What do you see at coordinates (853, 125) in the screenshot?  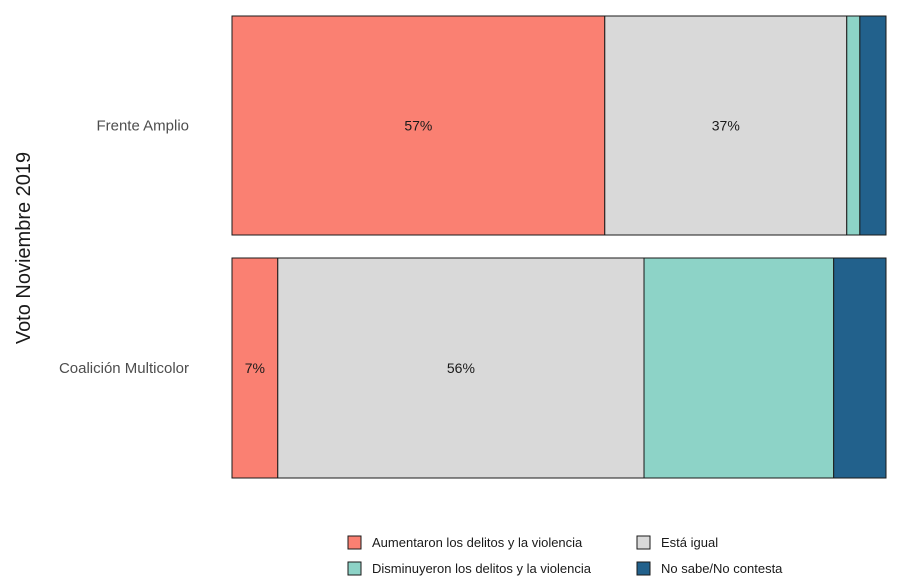 I see `bar-frente-amplio-disminuyeron-los-delitos-y-la-violencia` at bounding box center [853, 125].